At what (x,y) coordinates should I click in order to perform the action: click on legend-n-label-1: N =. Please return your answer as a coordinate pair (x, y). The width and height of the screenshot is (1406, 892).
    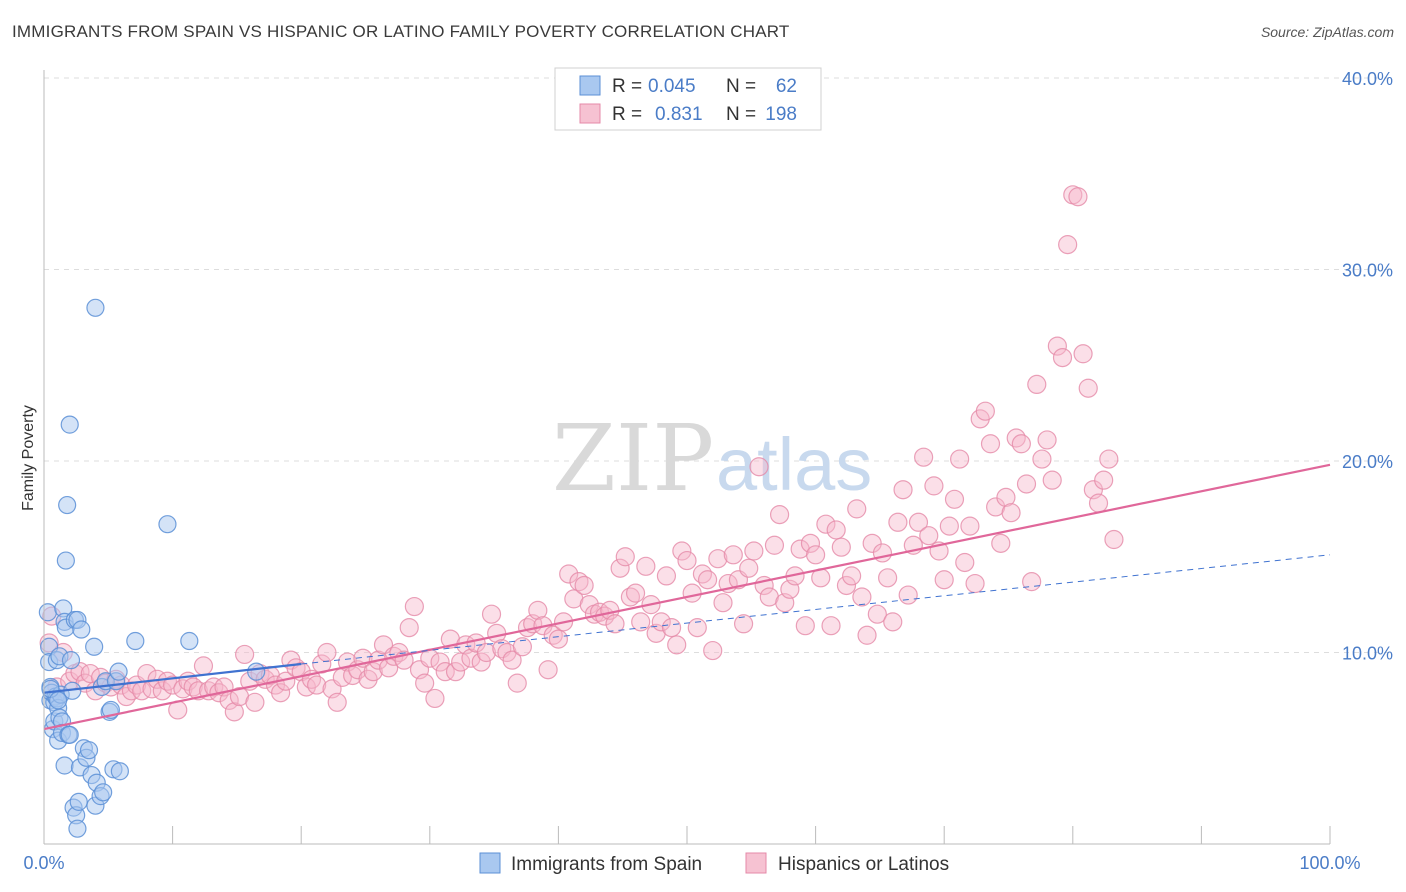
    Looking at the image, I should click on (741, 86).